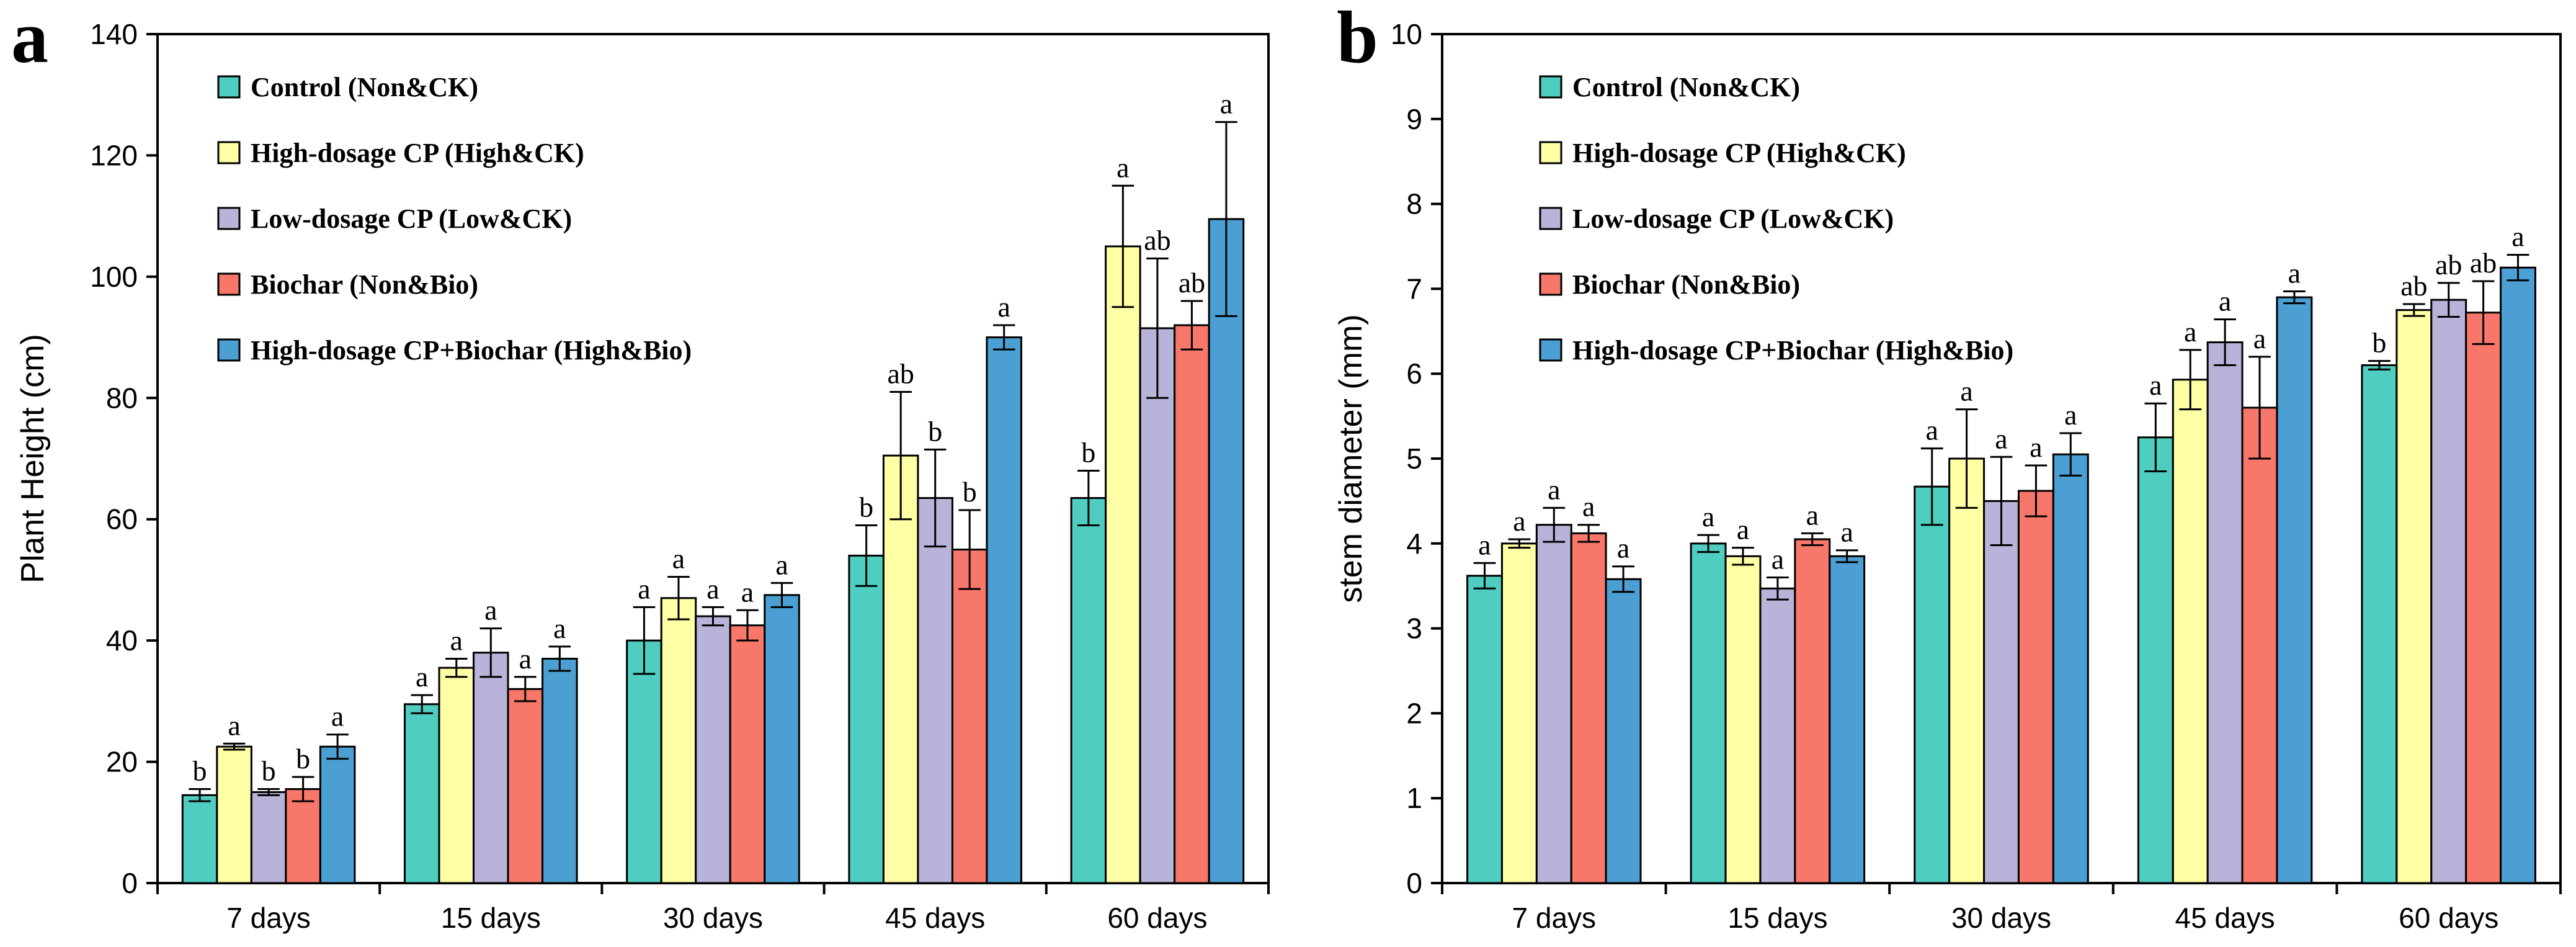  I want to click on y-axis-title: Plant Height (cm), so click(33, 458).